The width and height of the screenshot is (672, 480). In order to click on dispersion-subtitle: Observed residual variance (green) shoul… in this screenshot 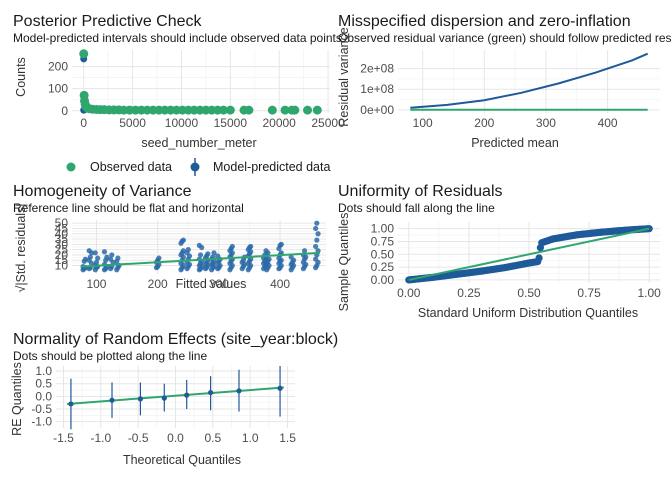, I will do `click(505, 38)`.